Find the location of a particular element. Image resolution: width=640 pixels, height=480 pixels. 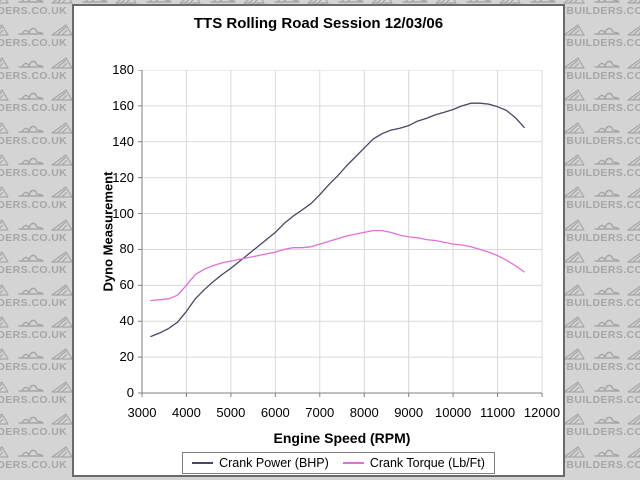

y-tick-label: 80 is located at coordinates (126, 249).